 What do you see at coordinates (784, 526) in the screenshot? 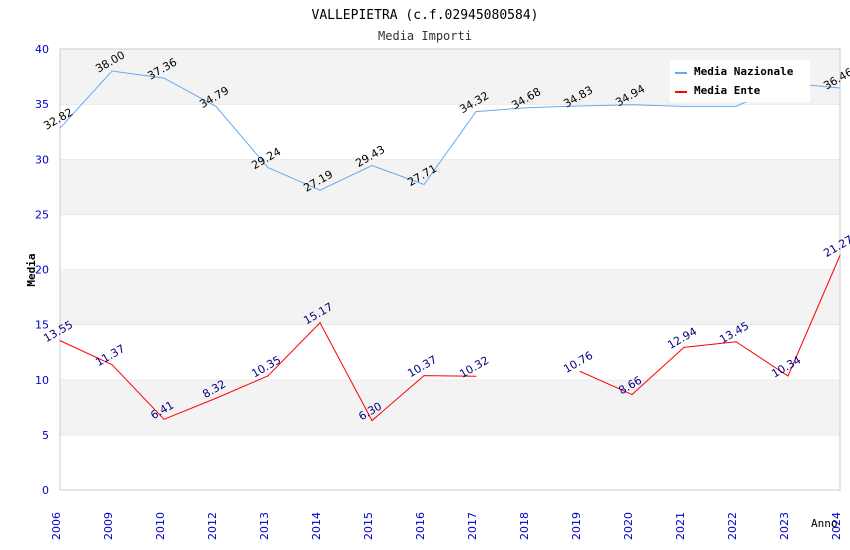
I see `x-tick-label: 2023` at bounding box center [784, 526].